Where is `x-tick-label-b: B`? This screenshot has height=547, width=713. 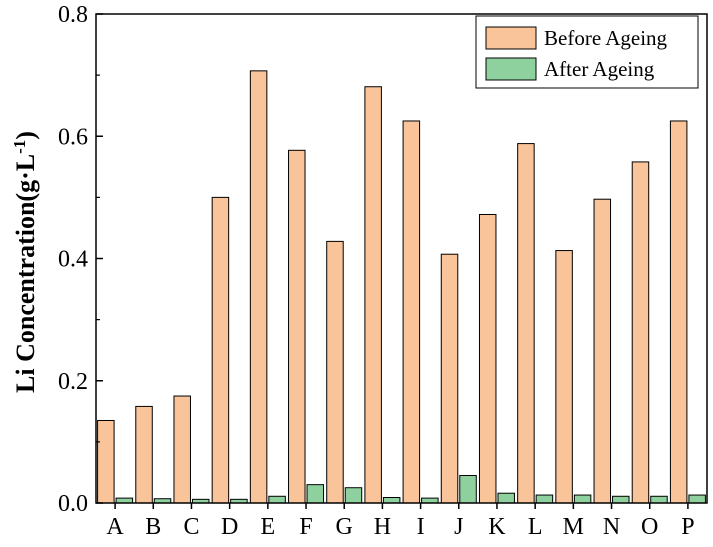 x-tick-label-b: B is located at coordinates (153, 527).